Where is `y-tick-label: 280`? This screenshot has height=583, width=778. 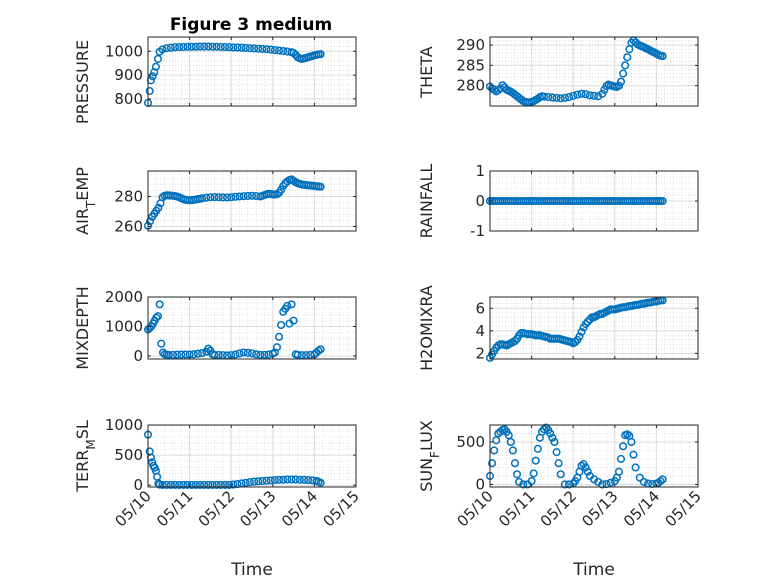
y-tick-label: 280 is located at coordinates (128, 197).